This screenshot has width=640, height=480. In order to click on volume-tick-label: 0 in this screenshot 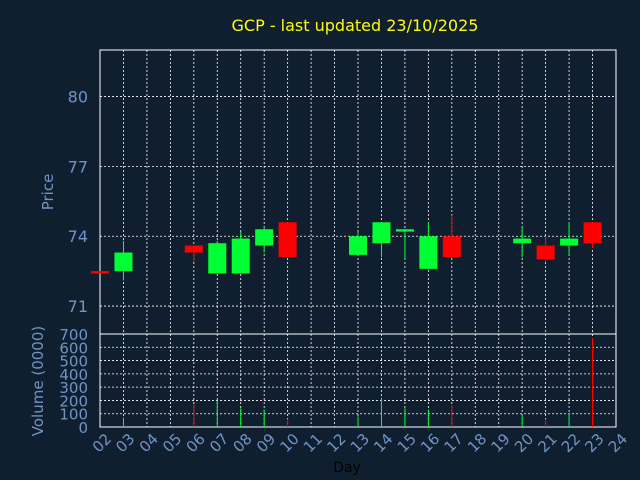, I will do `click(83, 428)`.